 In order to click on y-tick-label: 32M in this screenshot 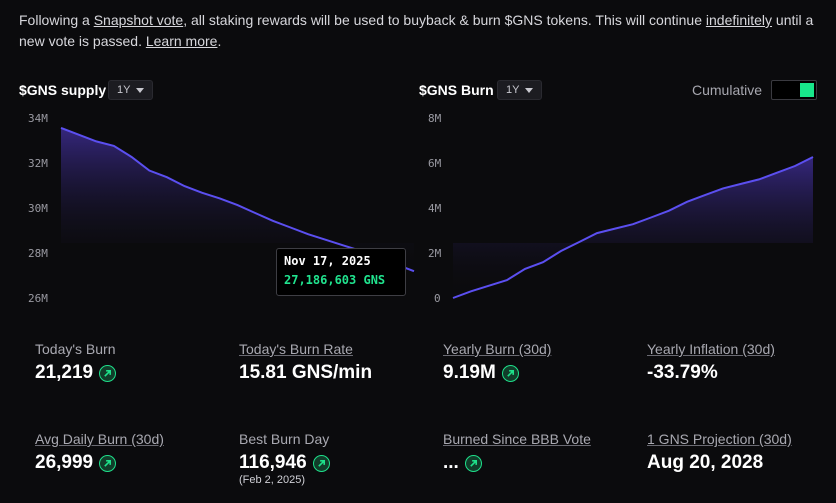, I will do `click(38, 163)`.